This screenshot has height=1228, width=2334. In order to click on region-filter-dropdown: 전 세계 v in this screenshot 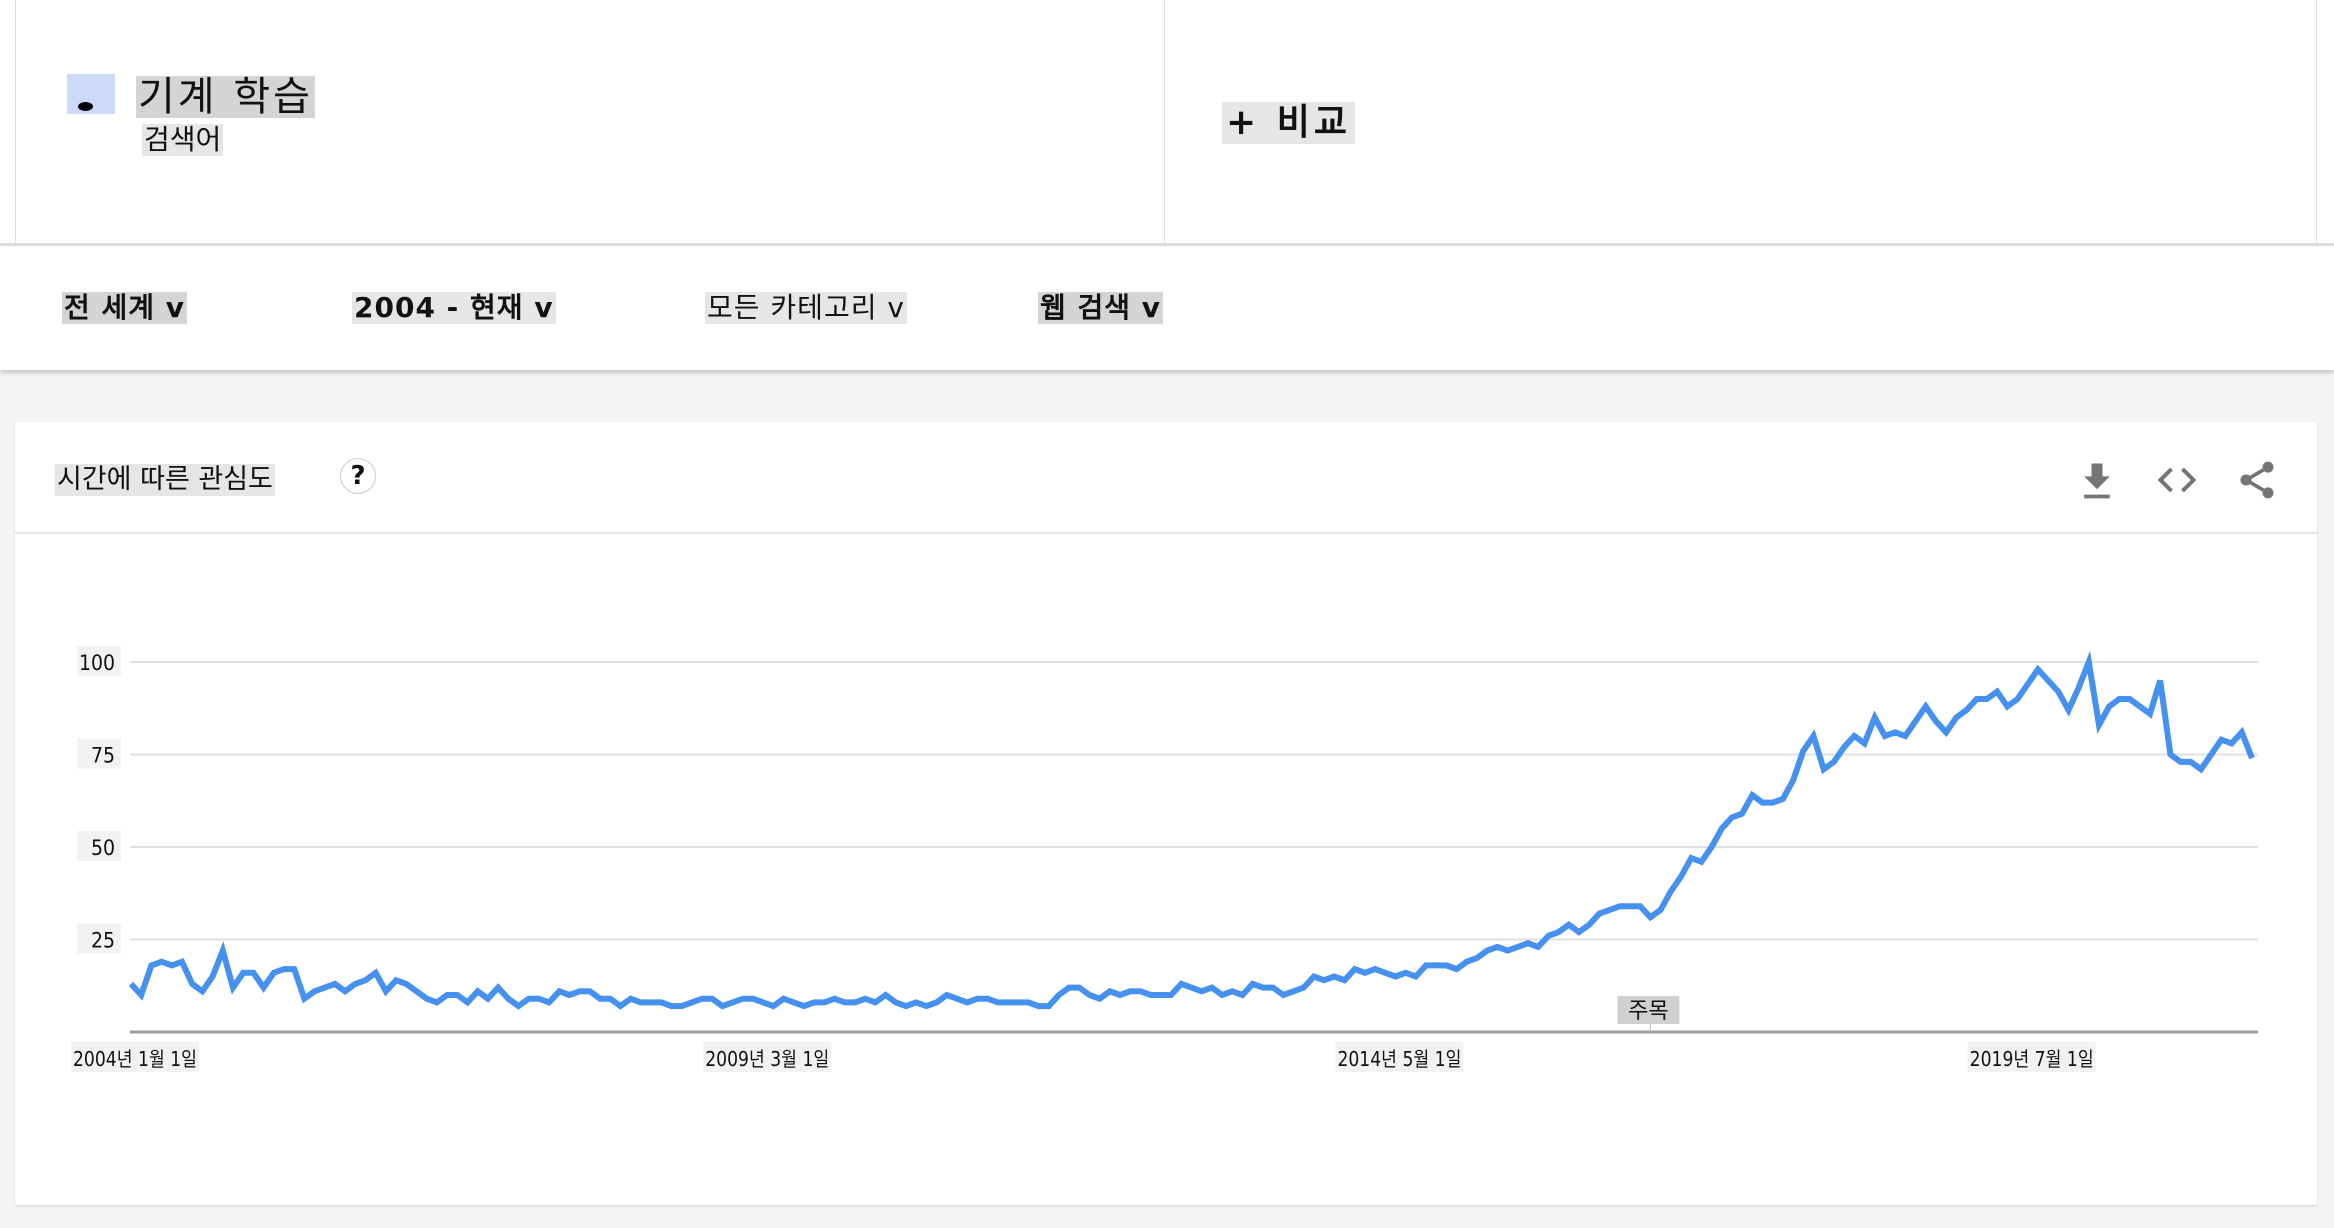, I will do `click(125, 307)`.